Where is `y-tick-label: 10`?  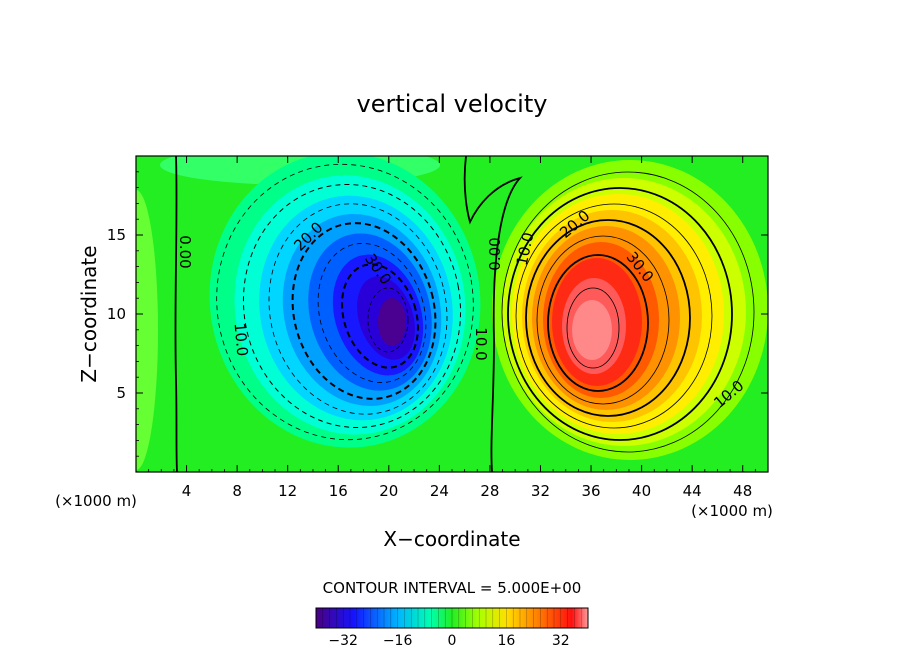
y-tick-label: 10 is located at coordinates (116, 314).